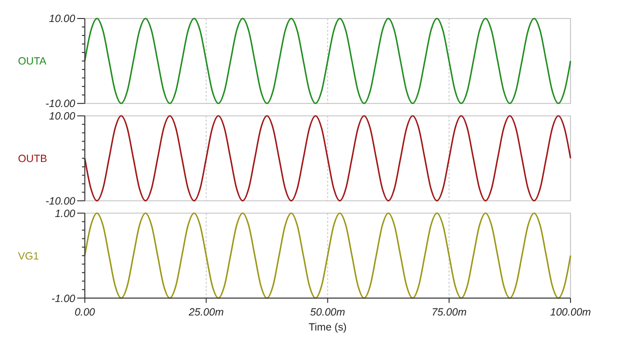 The image size is (620, 350). What do you see at coordinates (33, 159) in the screenshot?
I see `y-axis-title: OUTB` at bounding box center [33, 159].